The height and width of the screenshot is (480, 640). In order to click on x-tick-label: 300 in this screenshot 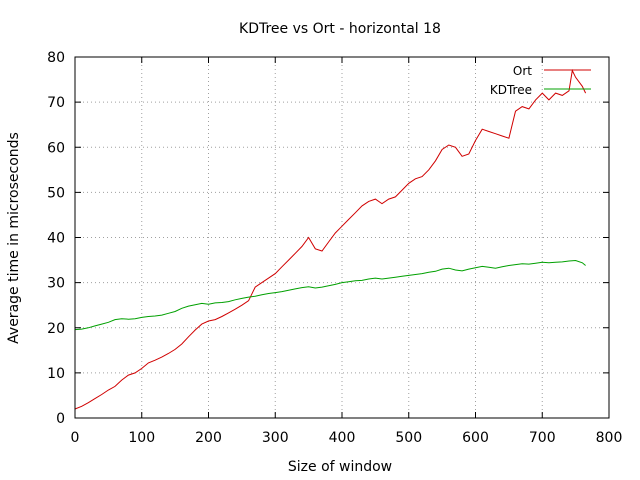, I will do `click(275, 438)`.